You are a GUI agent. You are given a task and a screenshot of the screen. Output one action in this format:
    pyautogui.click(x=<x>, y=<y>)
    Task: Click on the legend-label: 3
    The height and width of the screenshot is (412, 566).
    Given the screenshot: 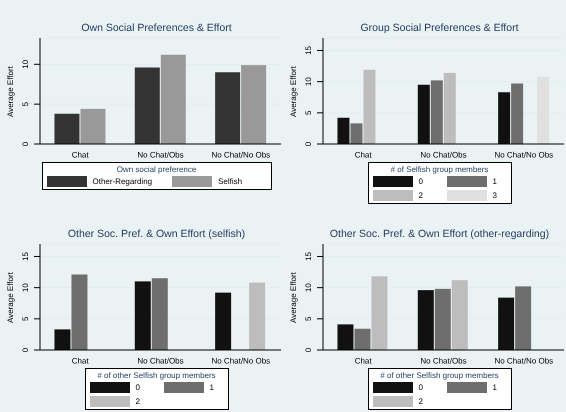 What is the action you would take?
    pyautogui.click(x=495, y=195)
    